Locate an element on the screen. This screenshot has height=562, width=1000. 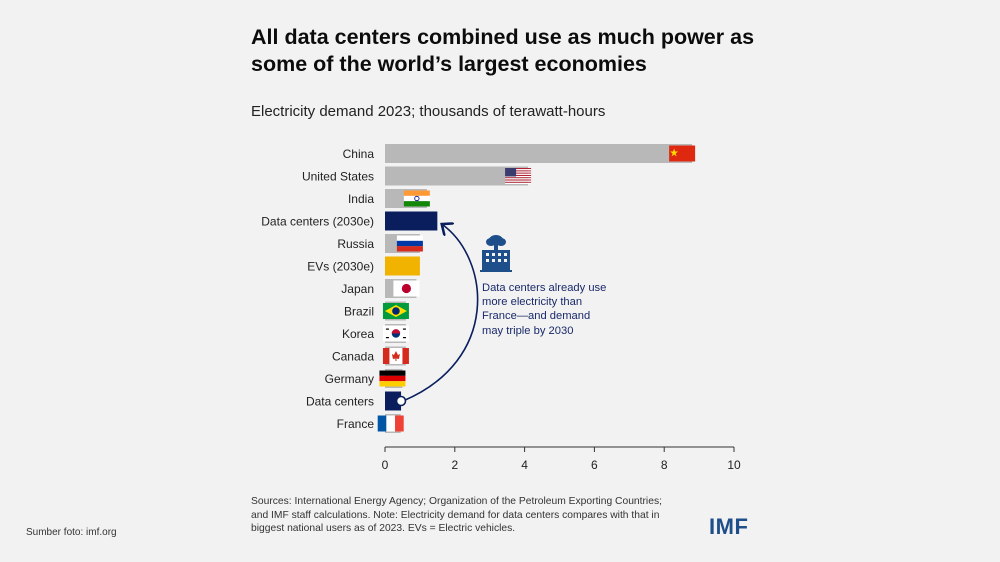
category-label-japan: Japan is located at coordinates (357, 289).